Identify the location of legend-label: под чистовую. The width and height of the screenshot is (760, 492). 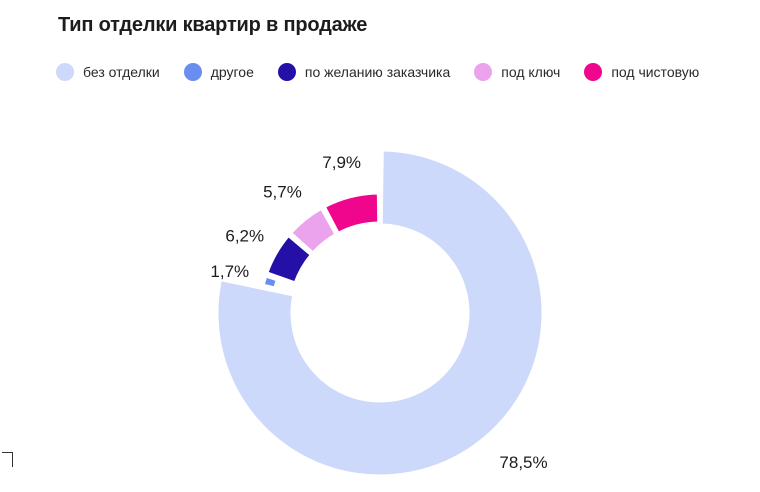
(655, 72).